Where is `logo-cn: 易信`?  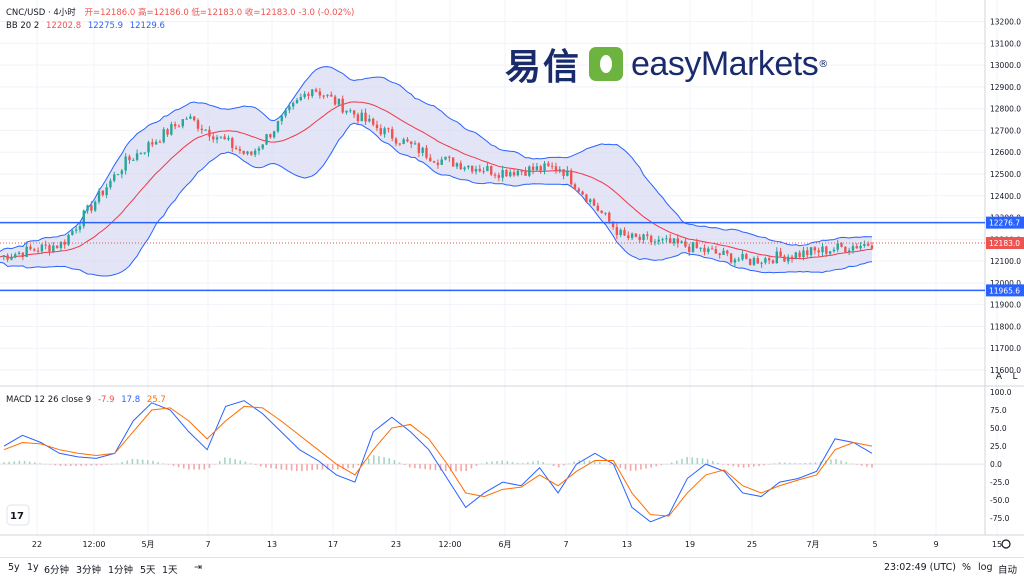 logo-cn: 易信 is located at coordinates (543, 67).